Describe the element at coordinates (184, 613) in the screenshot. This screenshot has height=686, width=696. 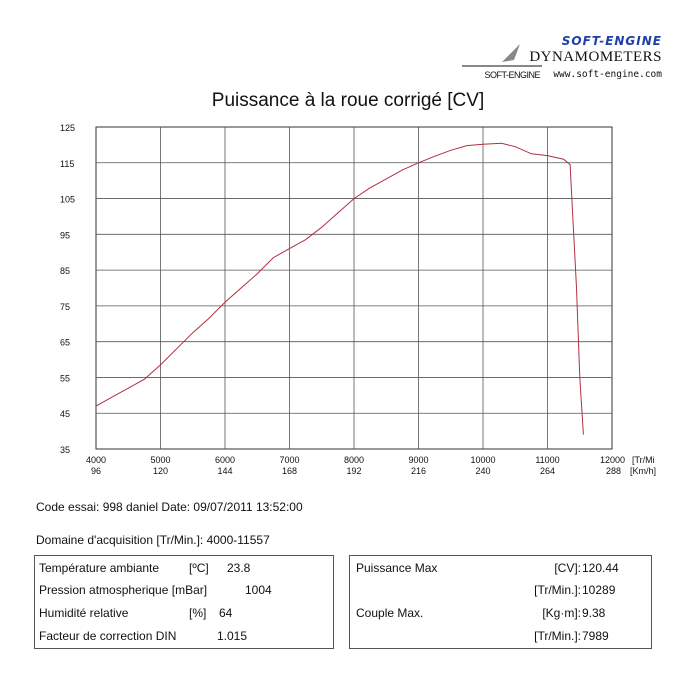
I see `humidity-row: Humidité relative [%] 64` at that location.